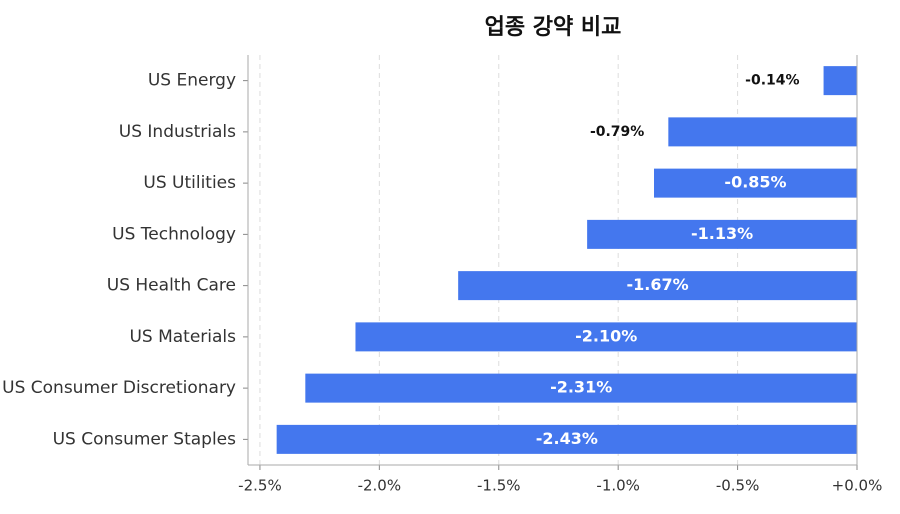 This screenshot has height=514, width=900. I want to click on y-tick-label: US Utilities, so click(189, 183).